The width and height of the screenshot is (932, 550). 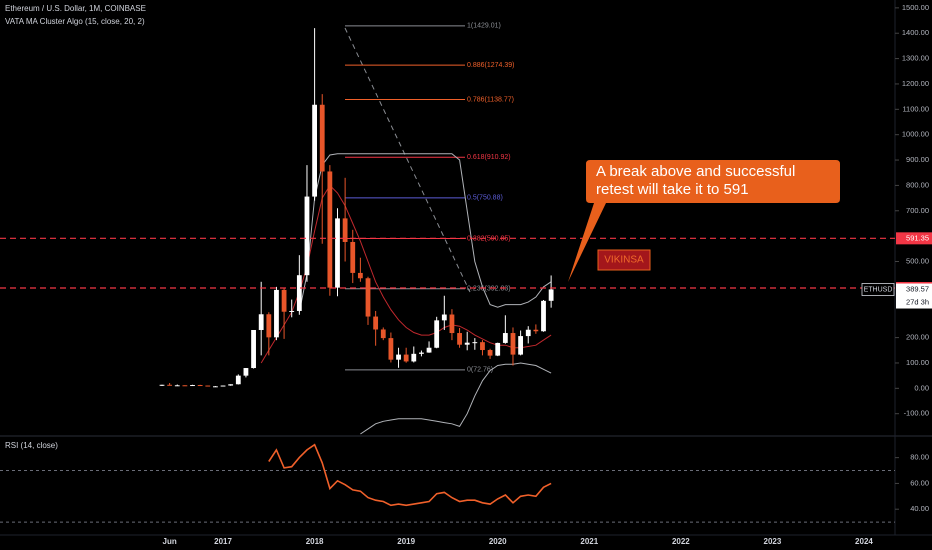 What do you see at coordinates (915, 134) in the screenshot?
I see `y-tick-label: 1000.00` at bounding box center [915, 134].